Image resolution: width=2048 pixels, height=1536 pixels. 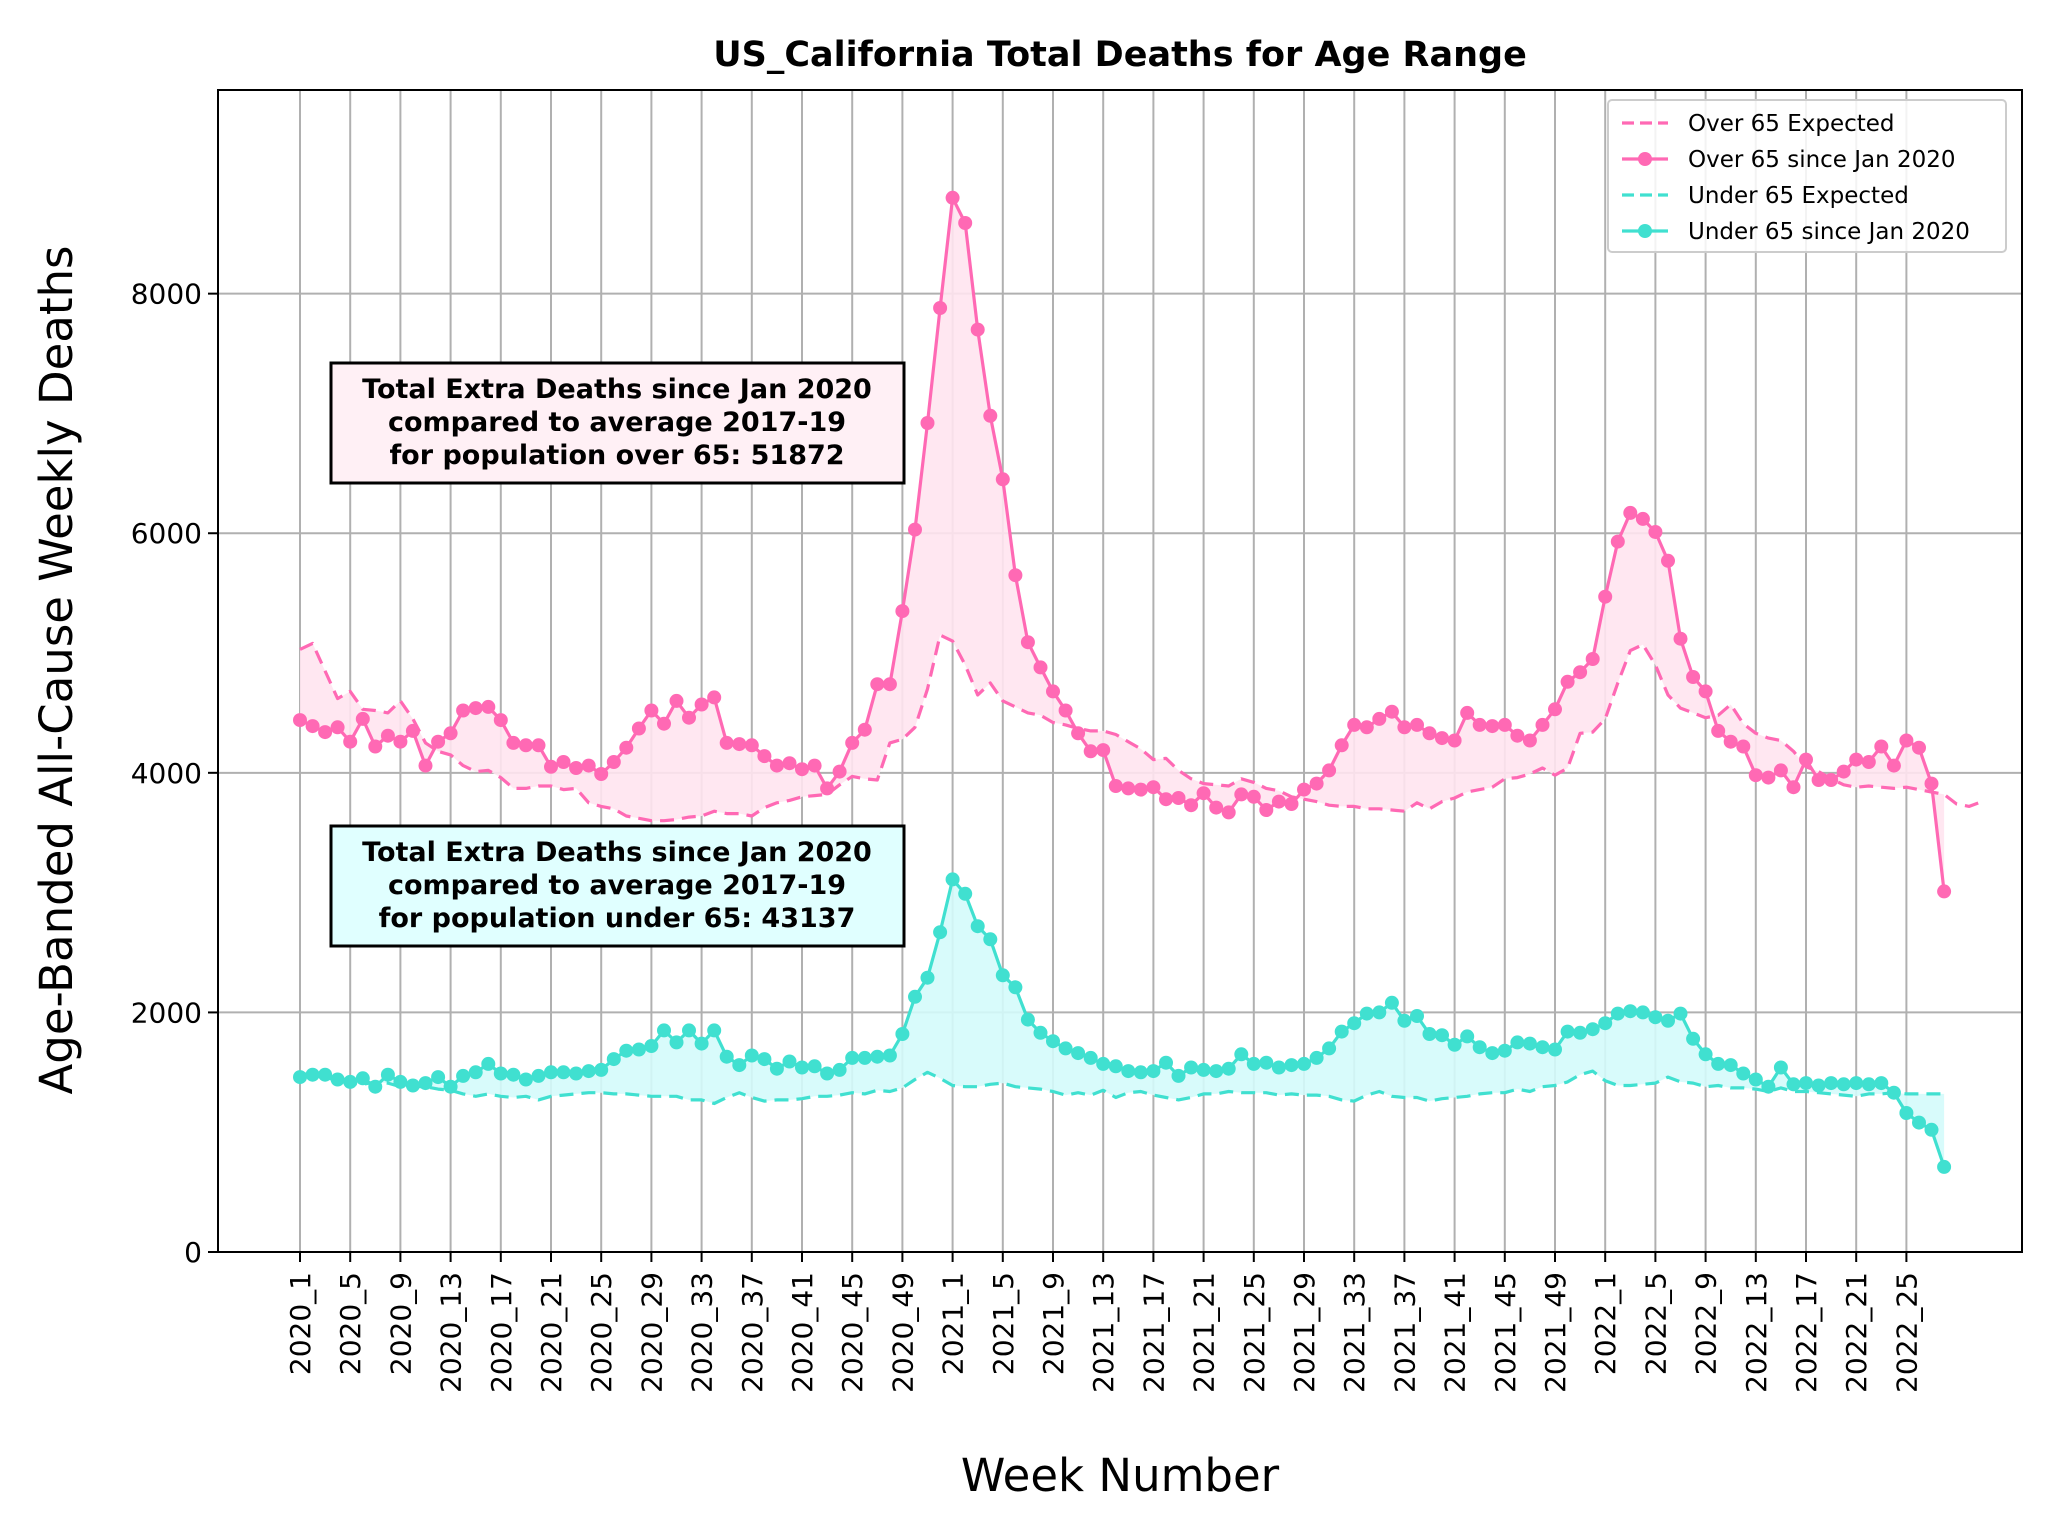 I want to click on x-tick-label: 2022_1, so click(x=1605, y=1323).